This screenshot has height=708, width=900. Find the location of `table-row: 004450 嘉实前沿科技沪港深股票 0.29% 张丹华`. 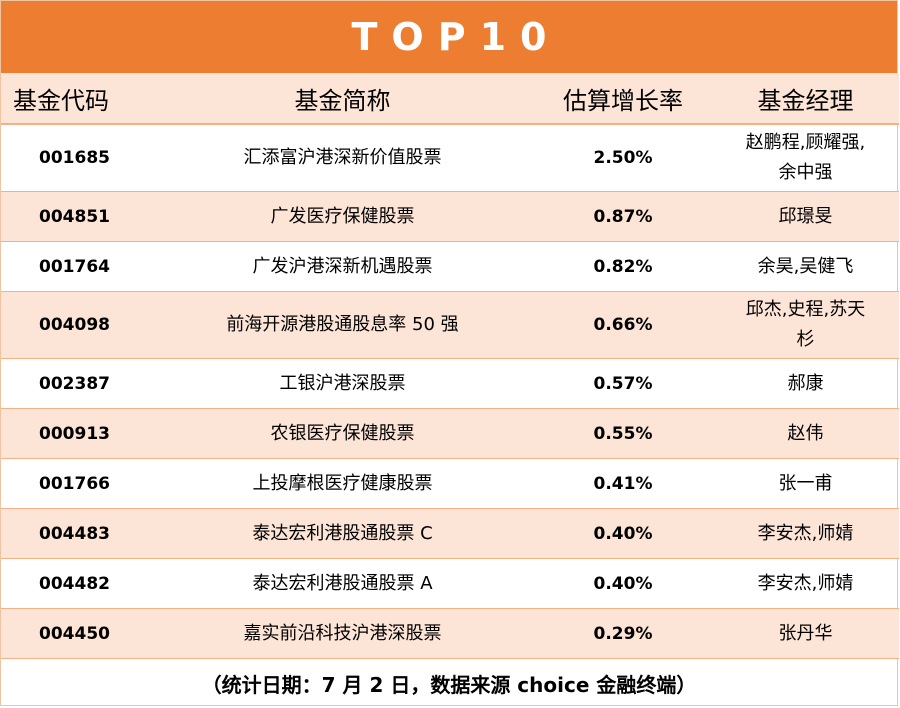

table-row: 004450 嘉实前沿科技沪港深股票 0.29% 张丹华 is located at coordinates (450, 633).